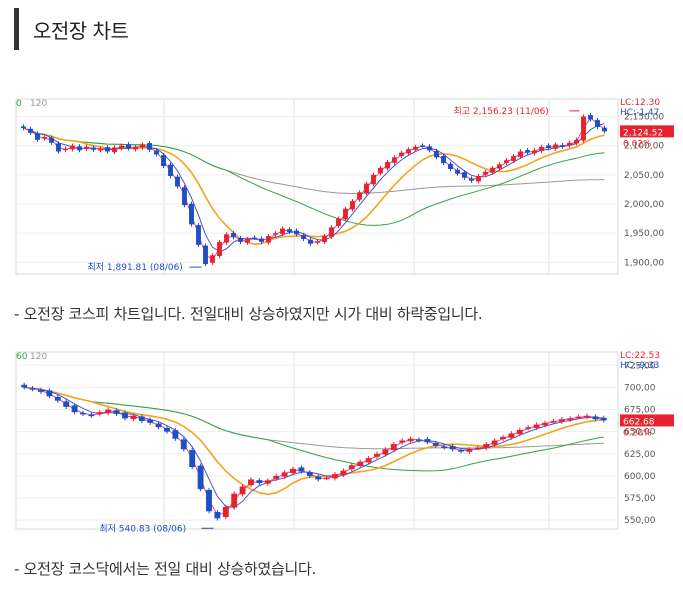 The width and height of the screenshot is (683, 605). Describe the element at coordinates (644, 205) in the screenshot. I see `y-tick-label: 2,000,00` at that location.